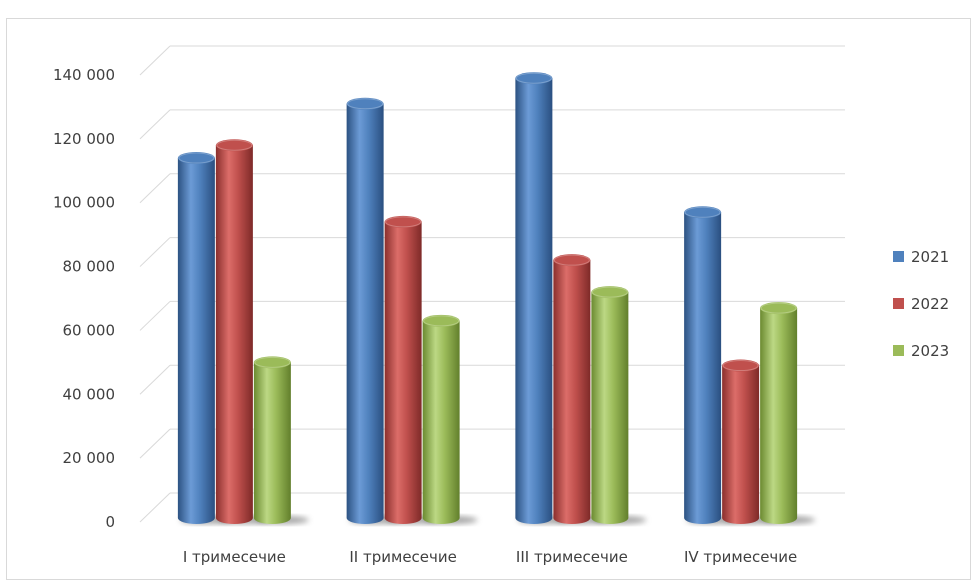  I want to click on x-category-label: IV тримесечие, so click(740, 557).